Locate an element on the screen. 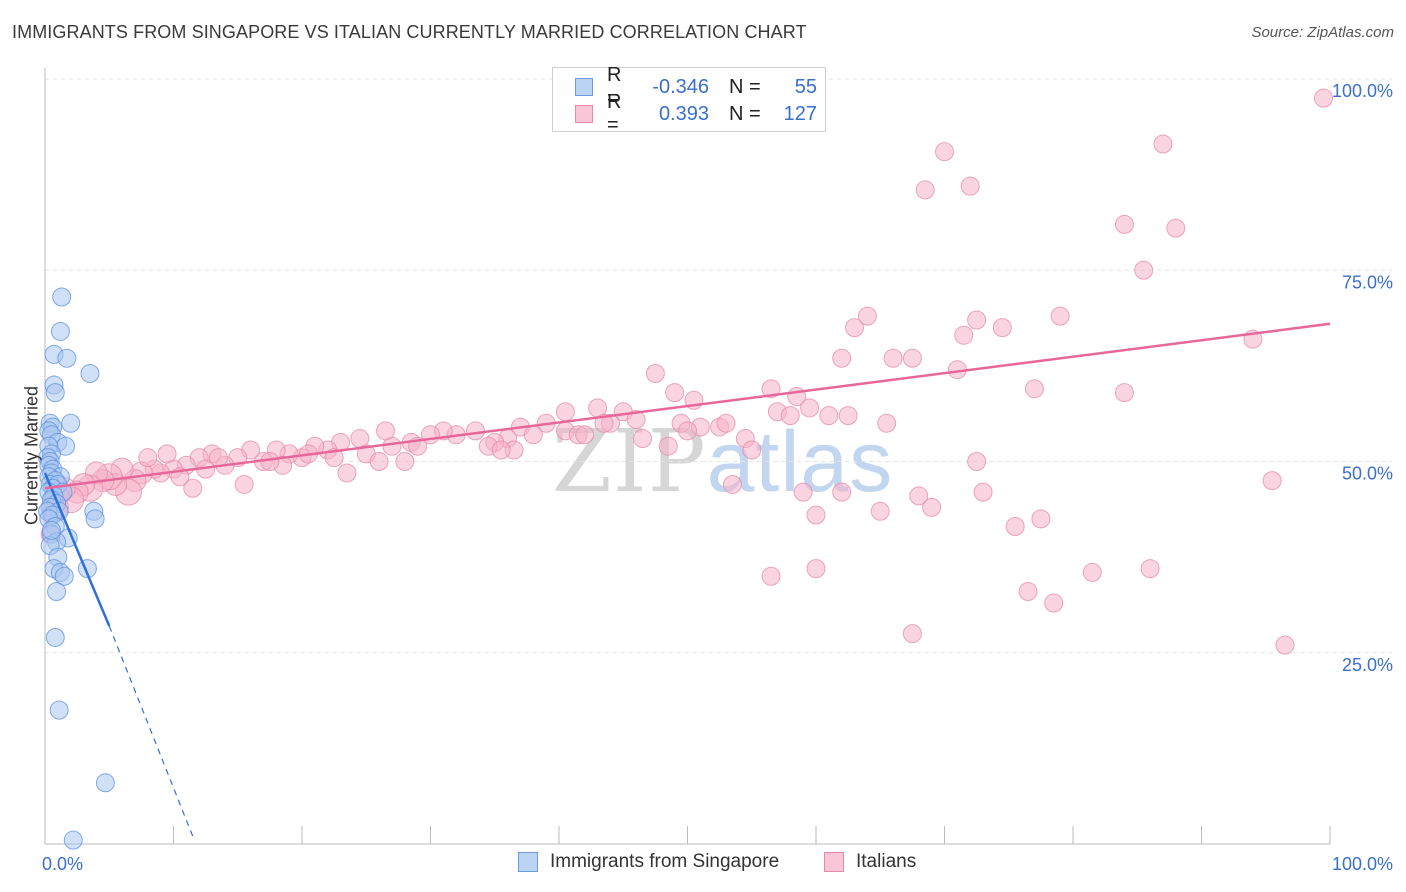 The height and width of the screenshot is (892, 1406). y-tick-label: 100.0% is located at coordinates (1362, 91).